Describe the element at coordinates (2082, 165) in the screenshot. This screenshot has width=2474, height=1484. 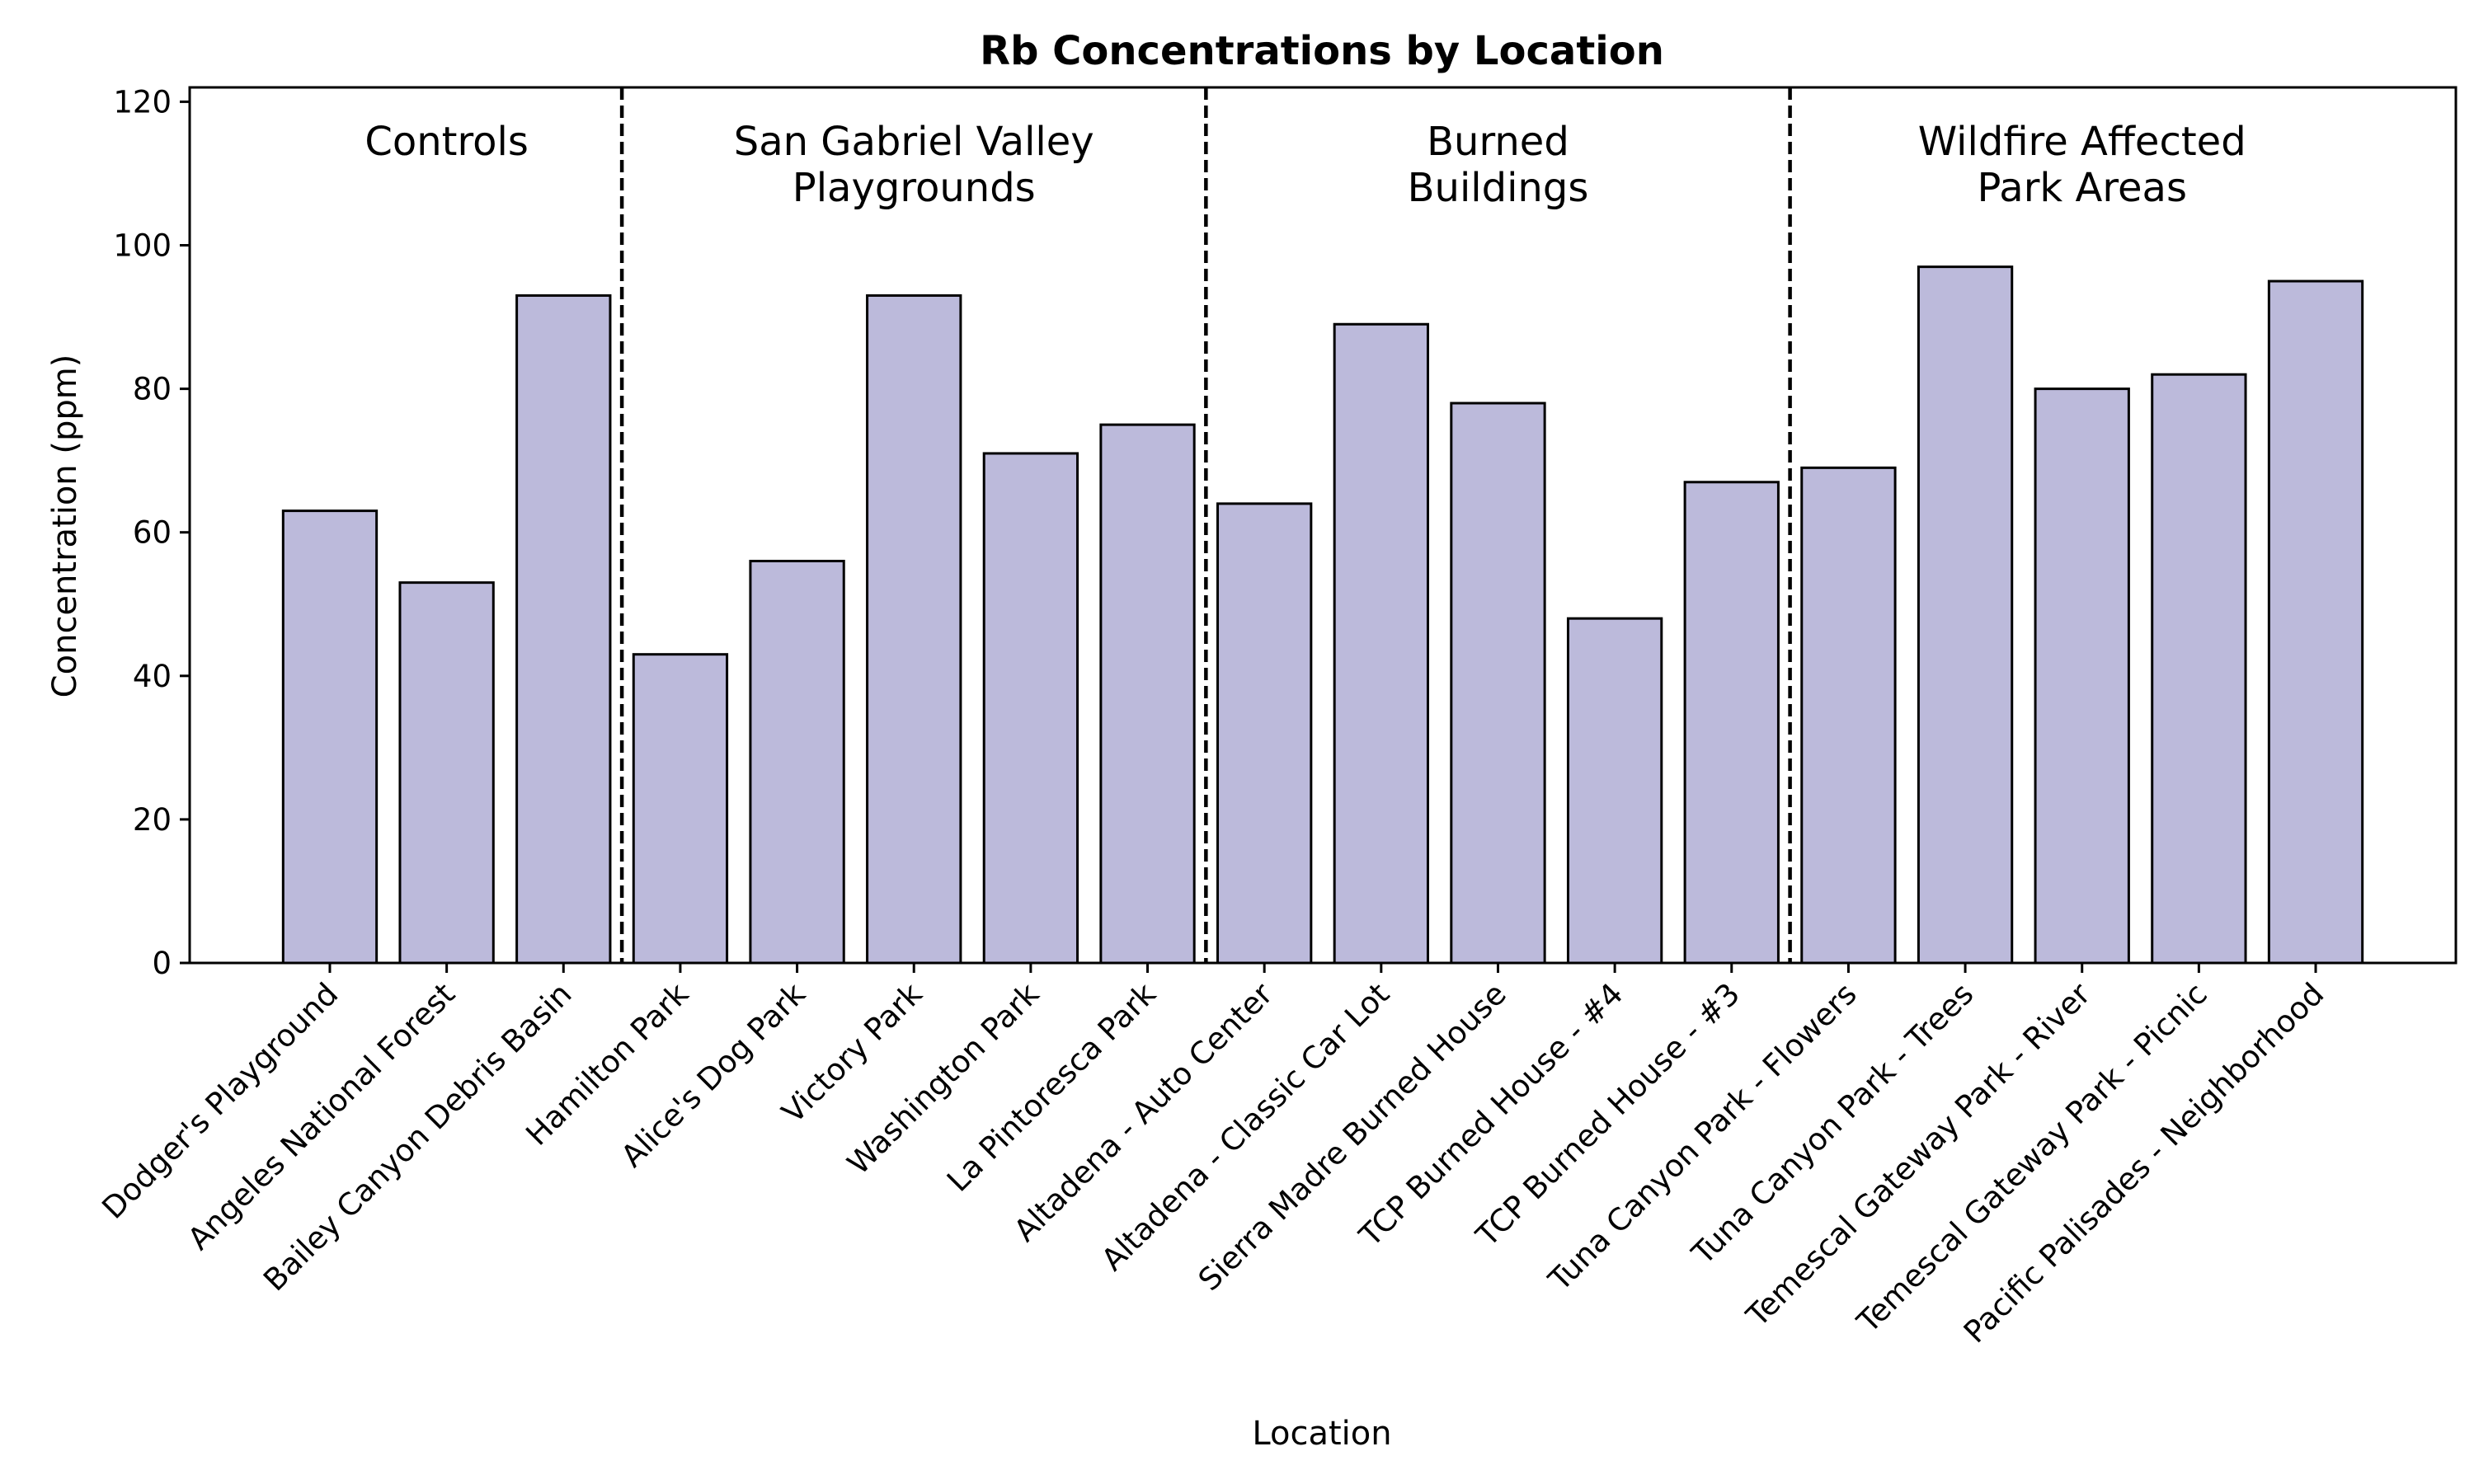
I see `group-label: Wildfire Affected Park Areas` at that location.